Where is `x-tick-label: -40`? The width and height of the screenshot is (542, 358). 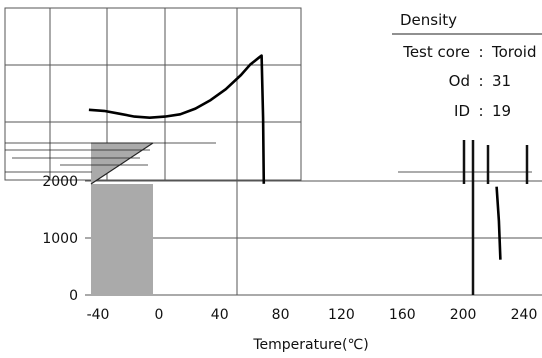
x-tick-label: -40 is located at coordinates (98, 315).